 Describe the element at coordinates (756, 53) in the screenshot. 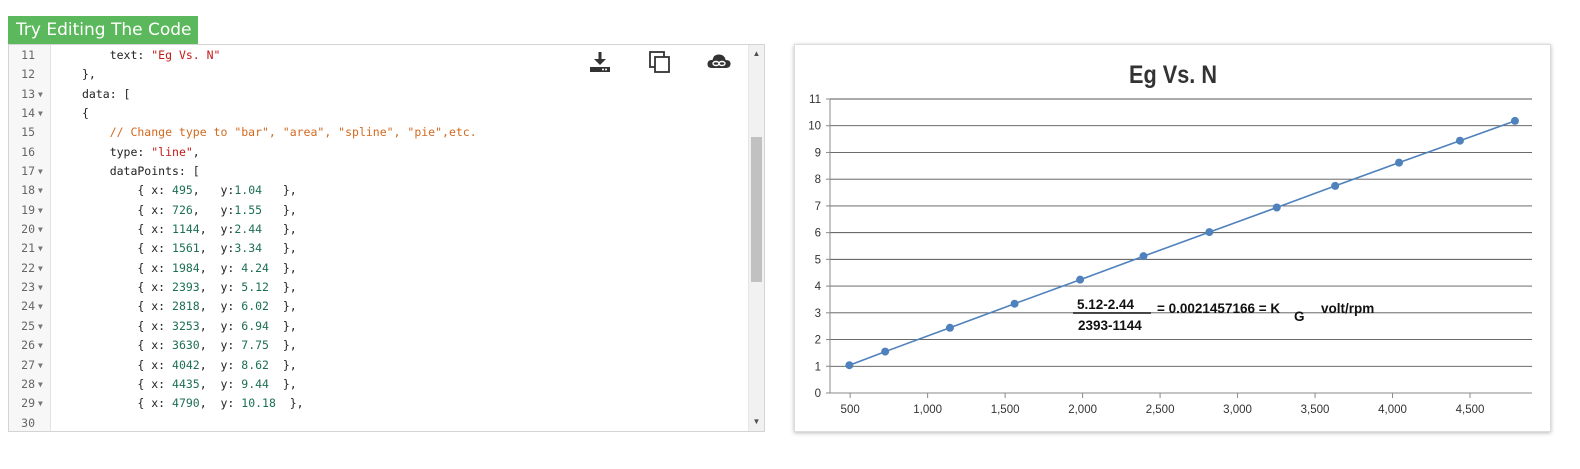

I see `scroll-up-arrow-icon: ▲` at that location.